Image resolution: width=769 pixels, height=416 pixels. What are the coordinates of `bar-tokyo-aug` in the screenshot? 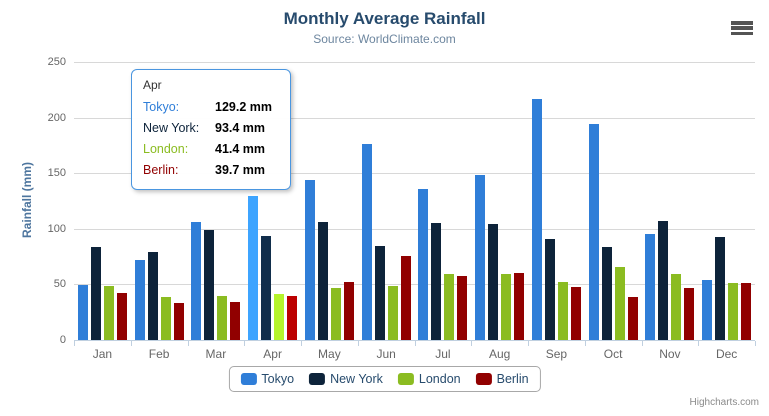 It's located at (480, 257).